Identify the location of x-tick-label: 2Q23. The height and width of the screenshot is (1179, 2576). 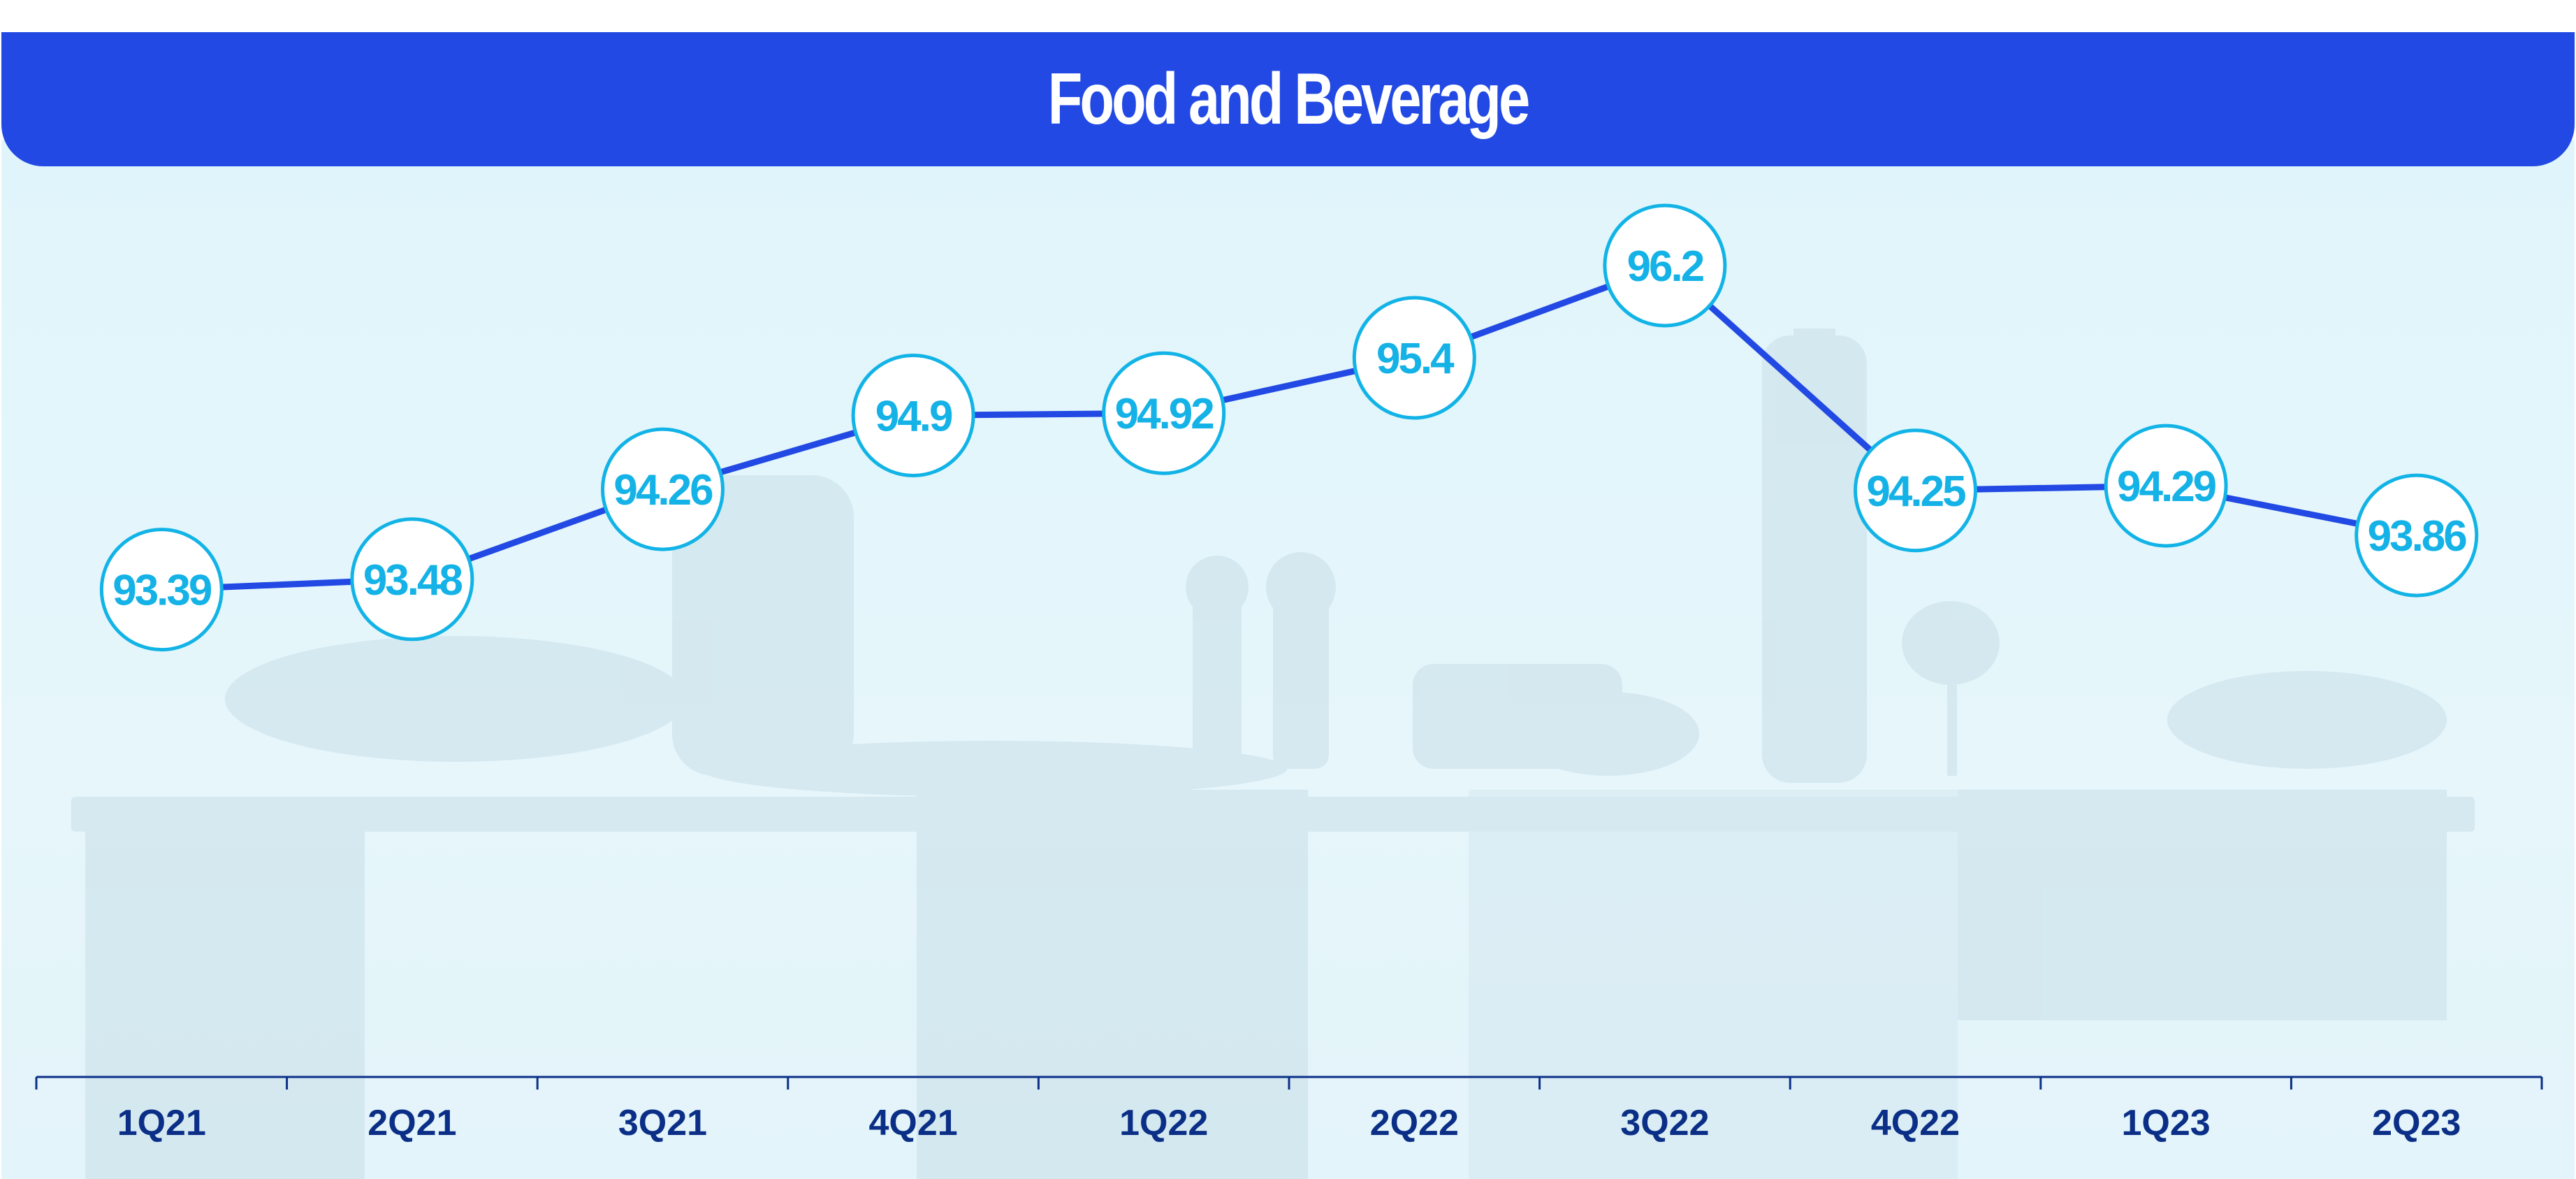
(2416, 1123).